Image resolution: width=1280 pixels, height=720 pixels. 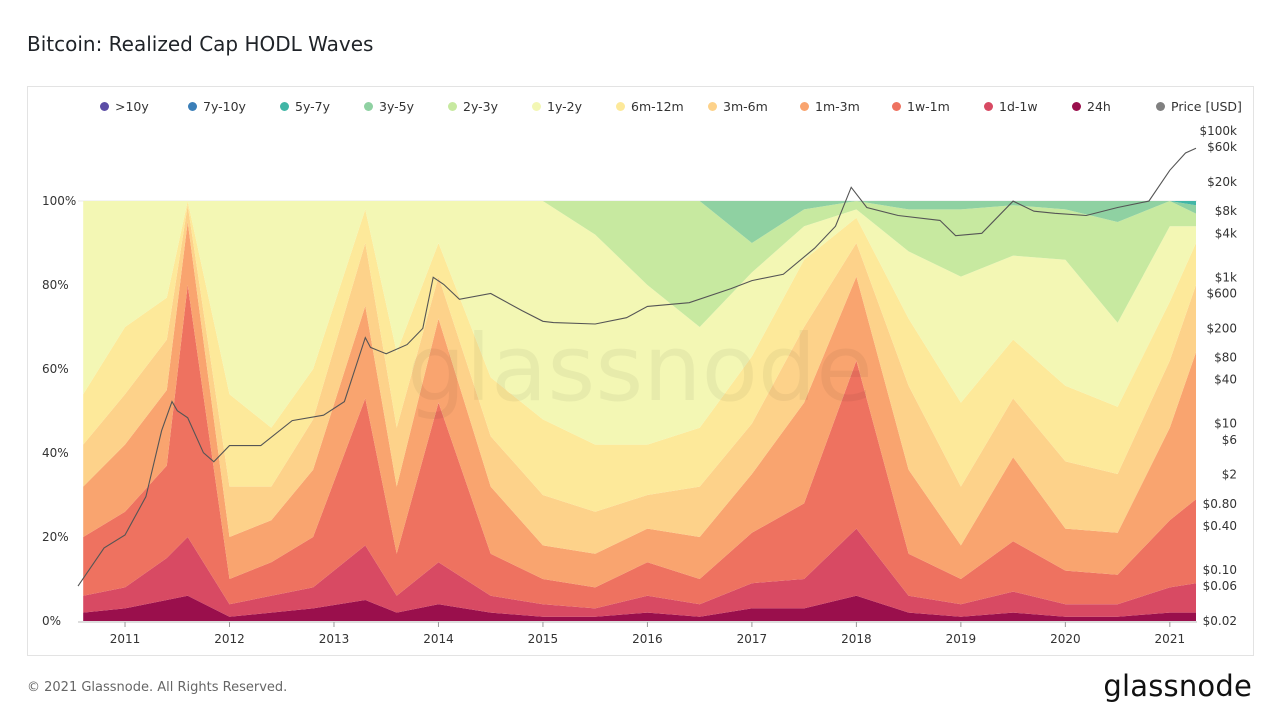 I want to click on legend-label: 1d-1w, so click(x=1018, y=106).